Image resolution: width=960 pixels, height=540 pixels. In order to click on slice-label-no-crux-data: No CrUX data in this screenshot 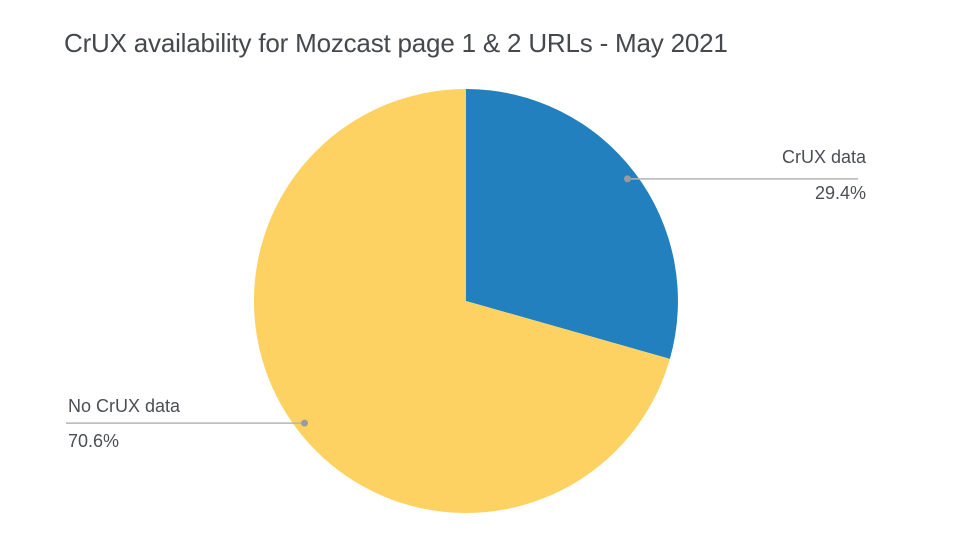, I will do `click(124, 406)`.